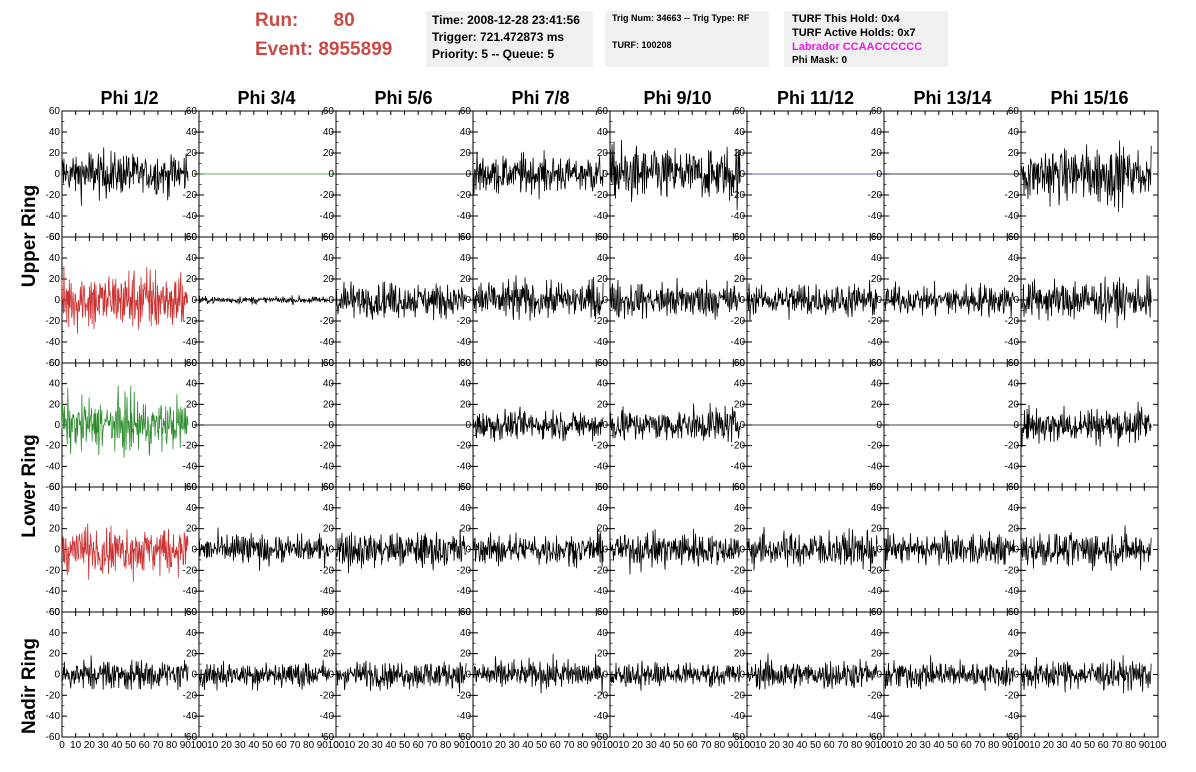 The width and height of the screenshot is (1196, 772). What do you see at coordinates (866, 39) in the screenshot?
I see `turf-info-box` at bounding box center [866, 39].